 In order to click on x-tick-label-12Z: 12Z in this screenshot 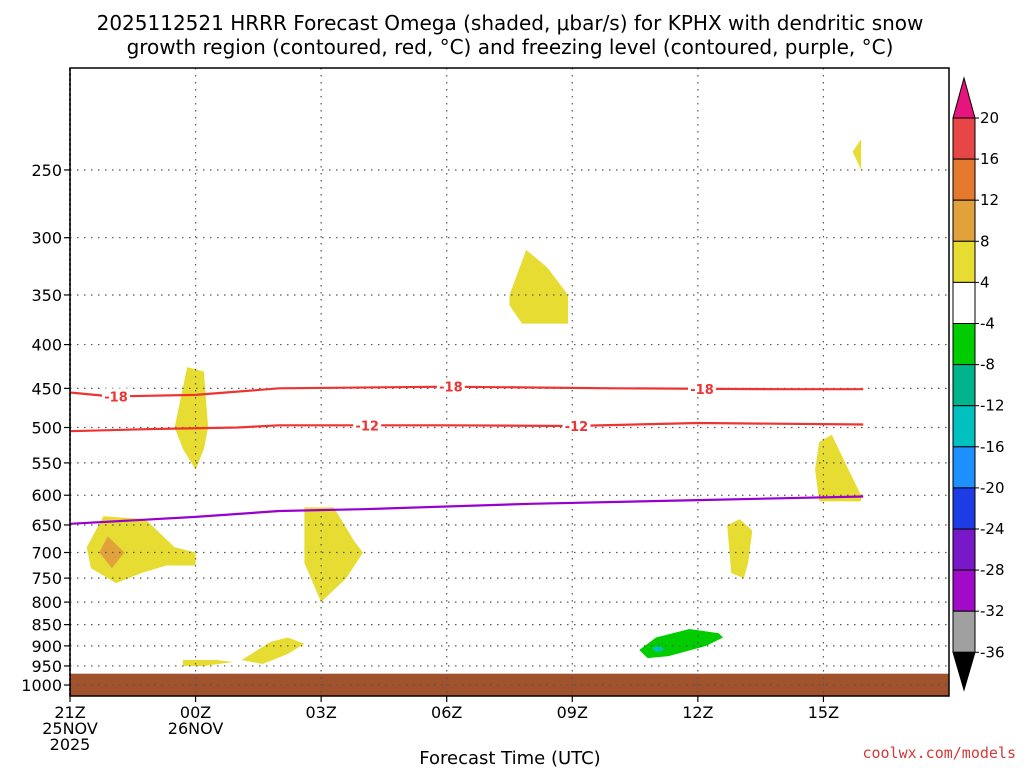, I will do `click(697, 712)`.